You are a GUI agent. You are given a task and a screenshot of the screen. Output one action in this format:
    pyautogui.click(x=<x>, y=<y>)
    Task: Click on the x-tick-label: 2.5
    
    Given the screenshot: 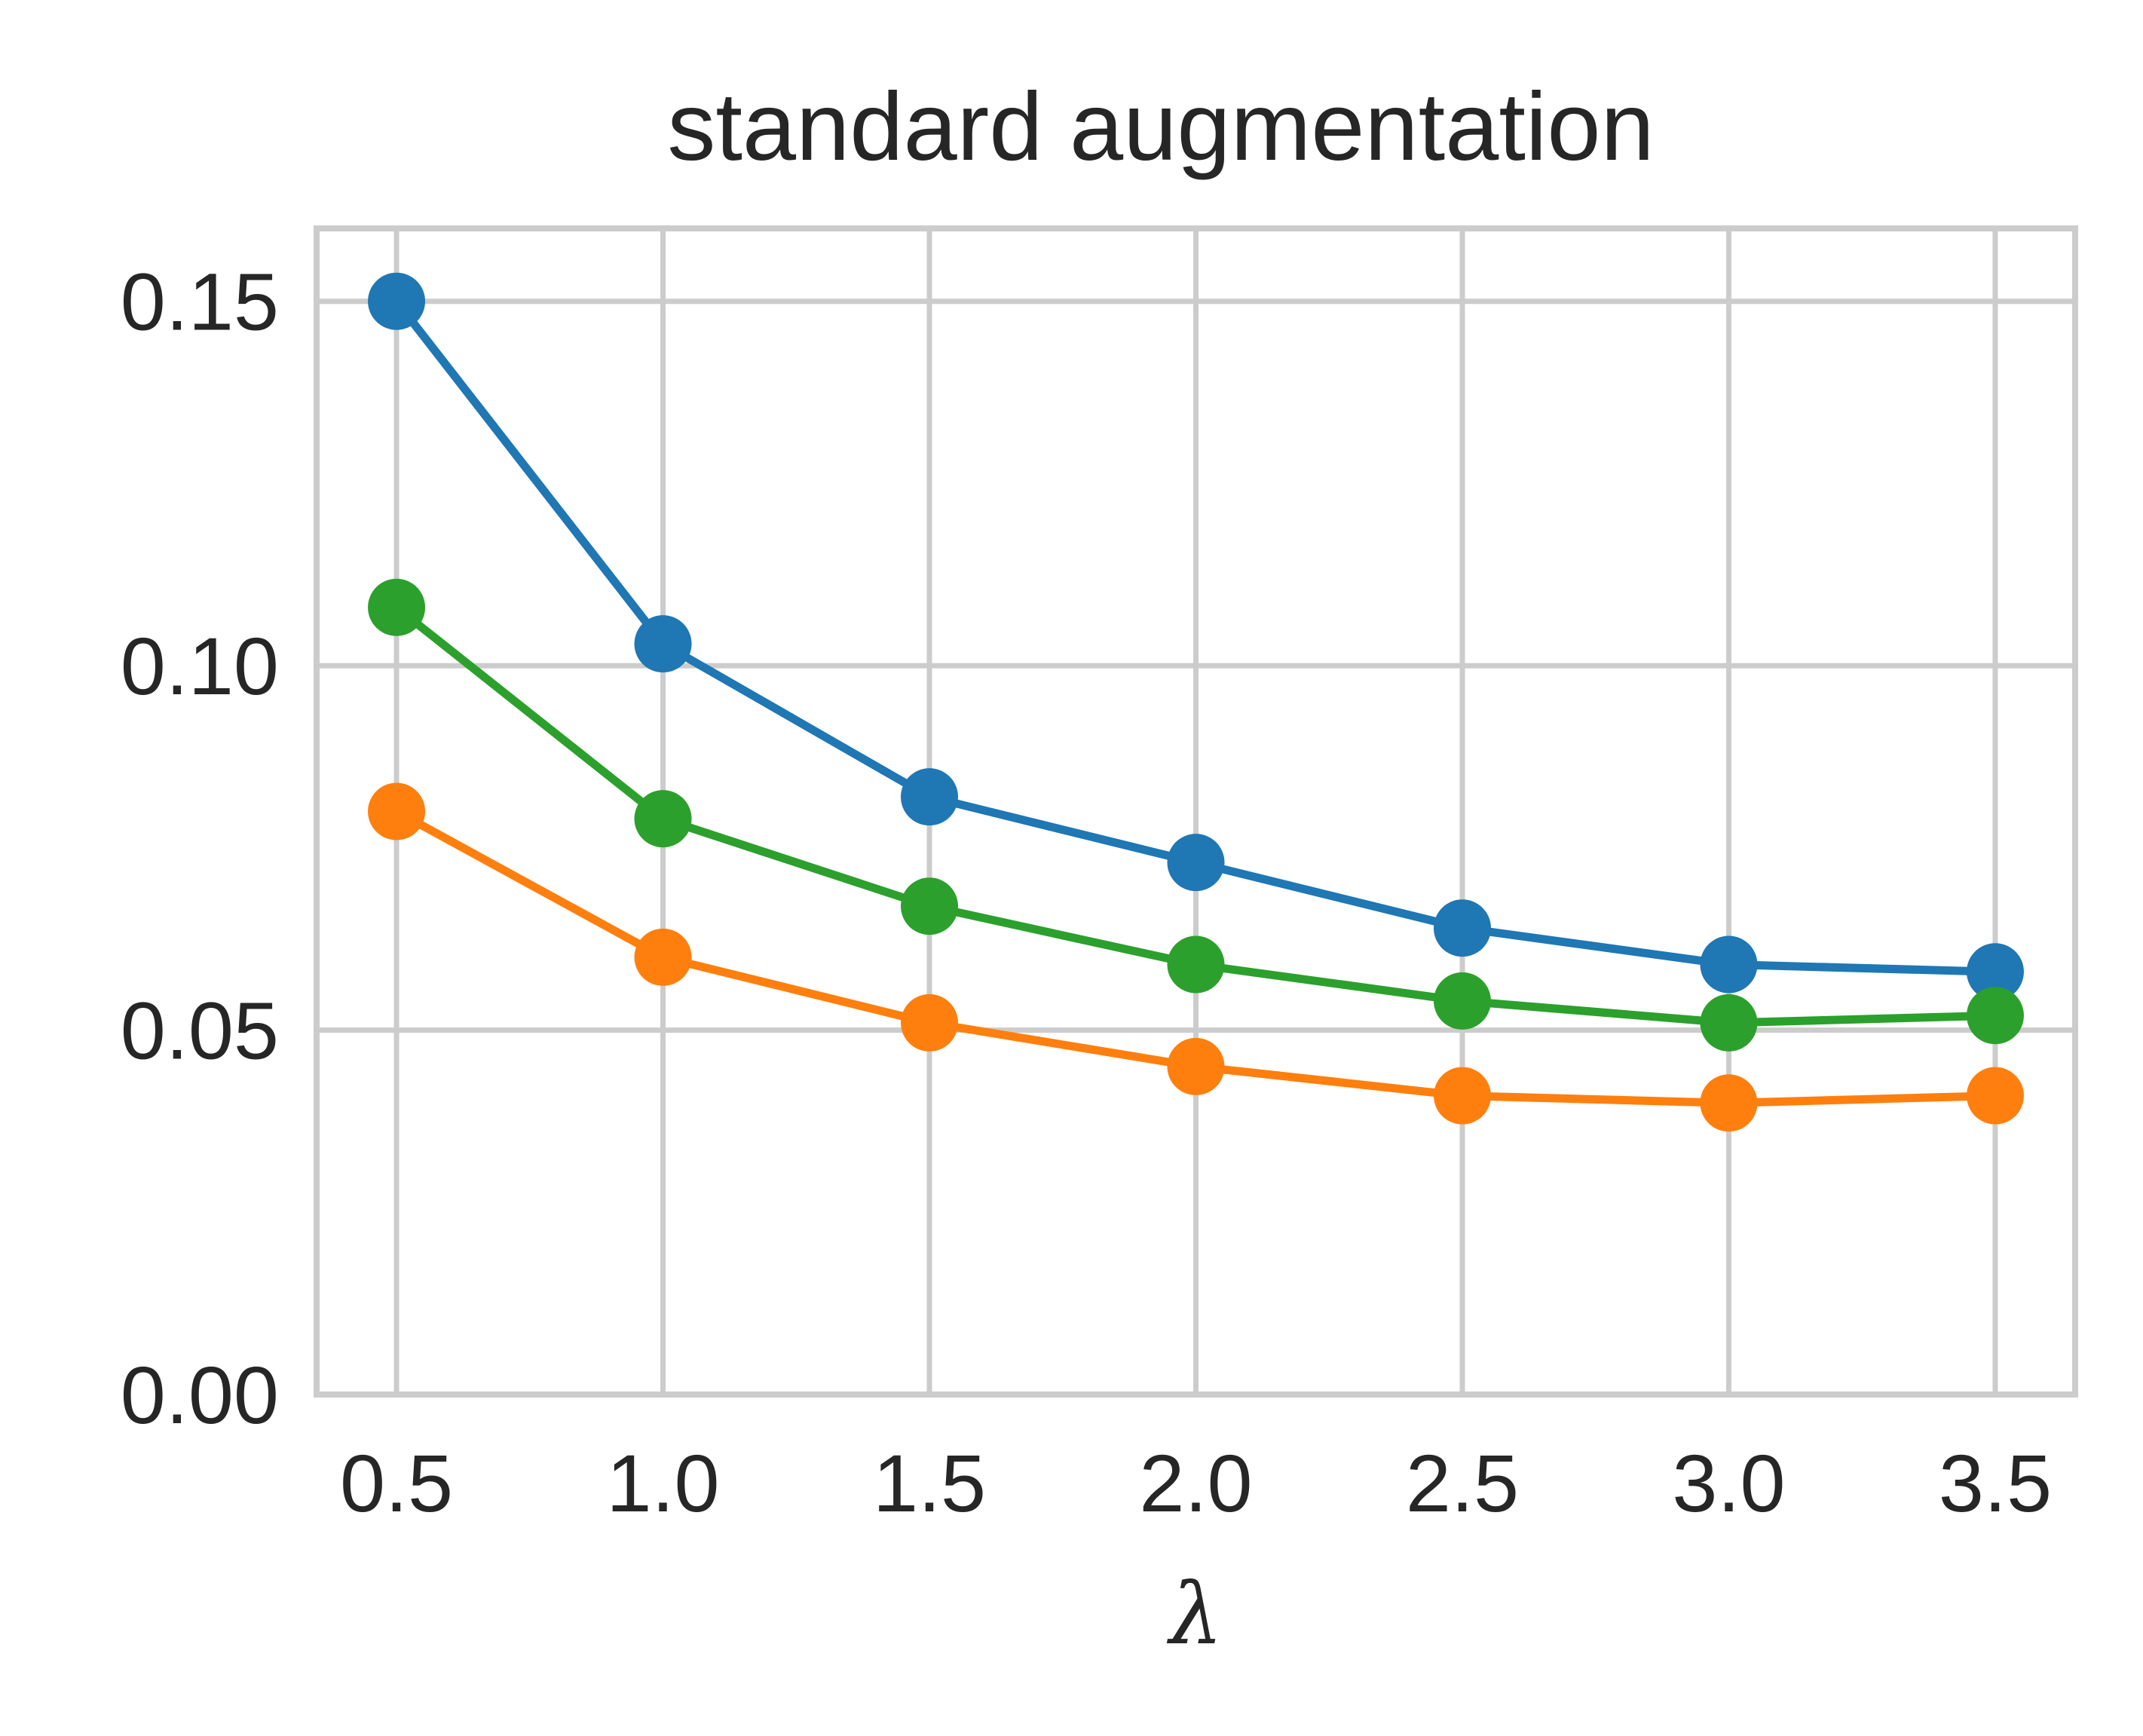 What is the action you would take?
    pyautogui.click(x=1462, y=1483)
    